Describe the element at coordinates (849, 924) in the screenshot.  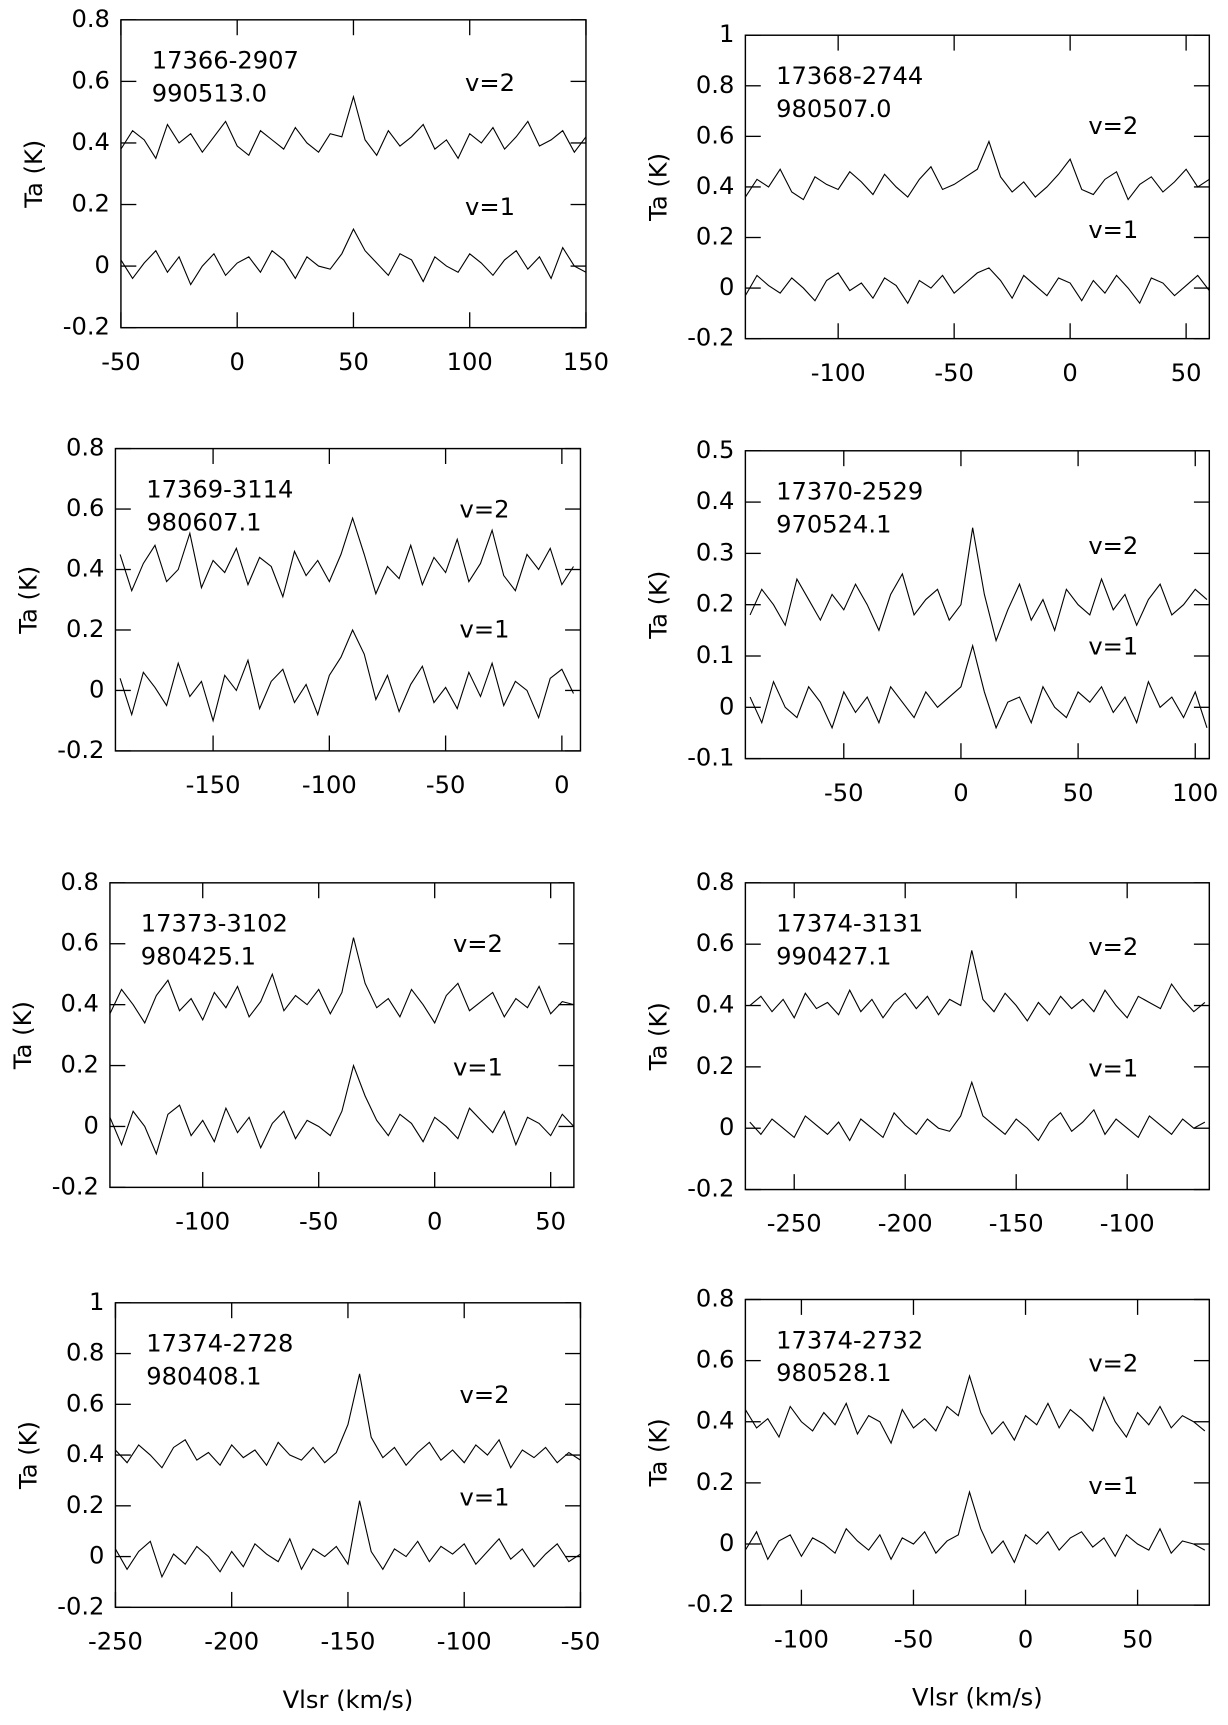
I see `source-label: 17374-3131` at that location.